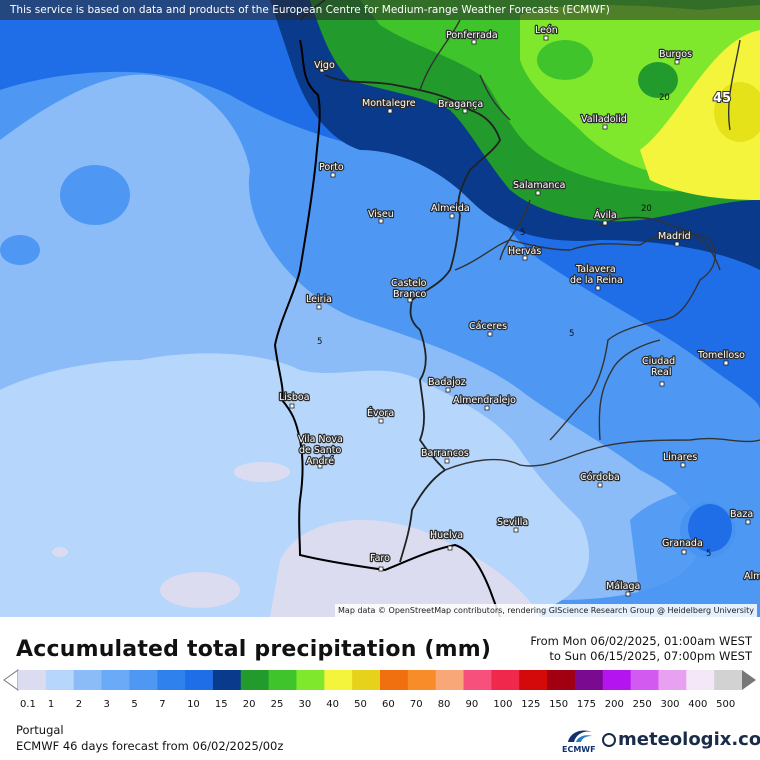 The image size is (760, 760). Describe the element at coordinates (558, 704) in the screenshot. I see `scale-label: 150` at that location.